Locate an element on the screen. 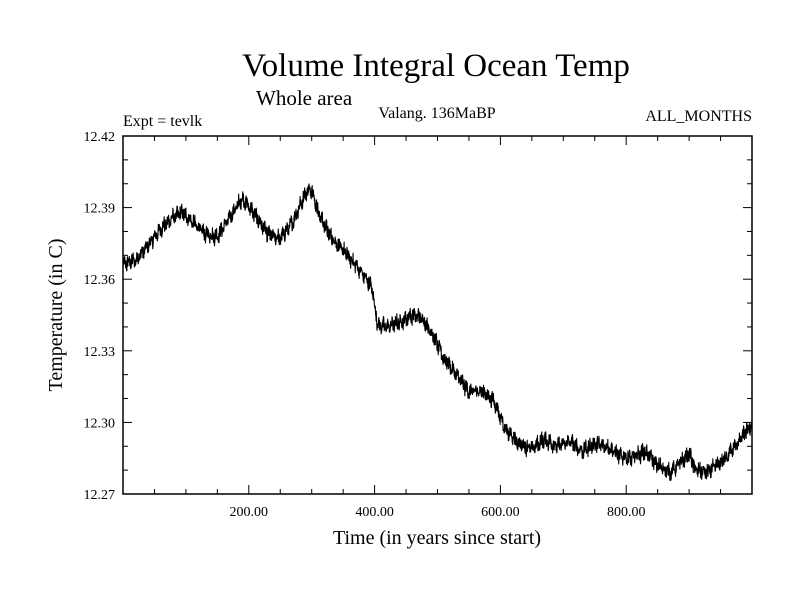 The image size is (800, 600). chart-title: Volume Integral Ocean Temp is located at coordinates (436, 66).